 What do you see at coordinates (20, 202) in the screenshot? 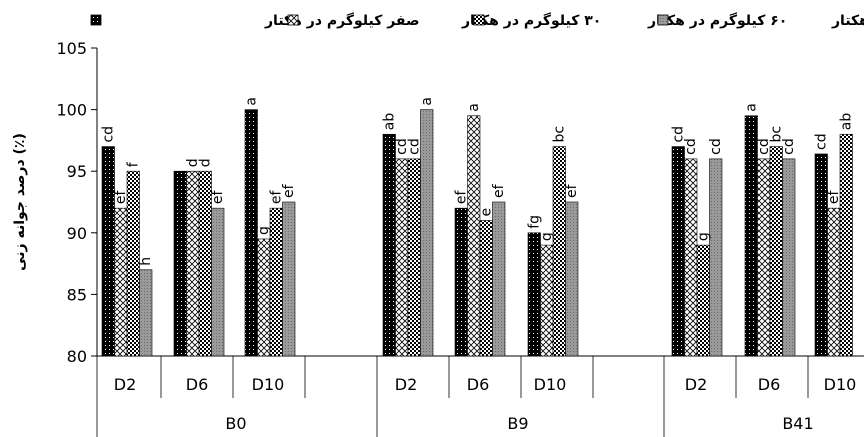
I see `y-axis-title: درصد جوانه زنی (٪)` at bounding box center [20, 202].